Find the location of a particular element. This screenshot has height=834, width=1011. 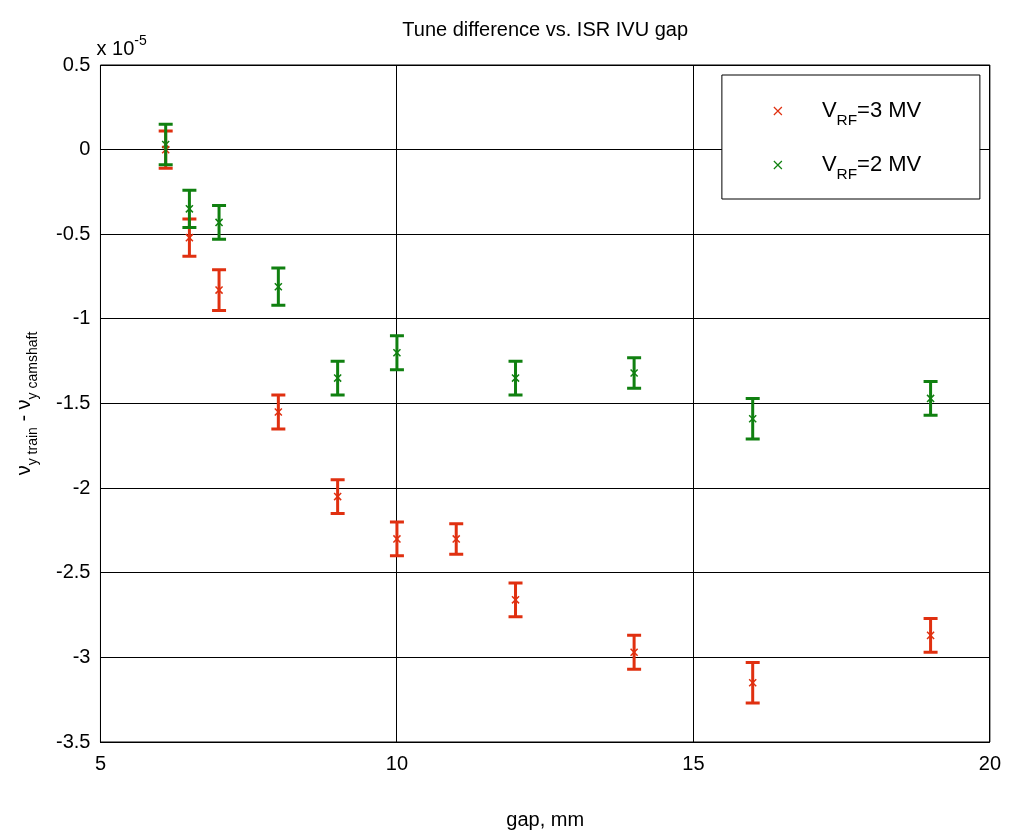

x-tick-label: 5 is located at coordinates (100, 762).